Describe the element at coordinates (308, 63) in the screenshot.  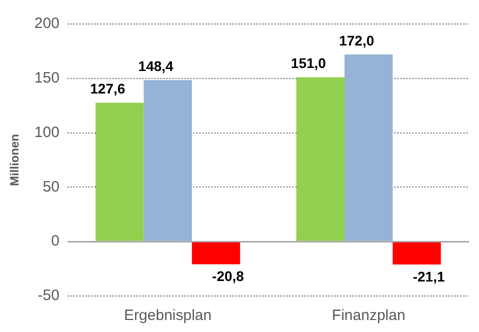
I see `data-label: 151,0` at that location.